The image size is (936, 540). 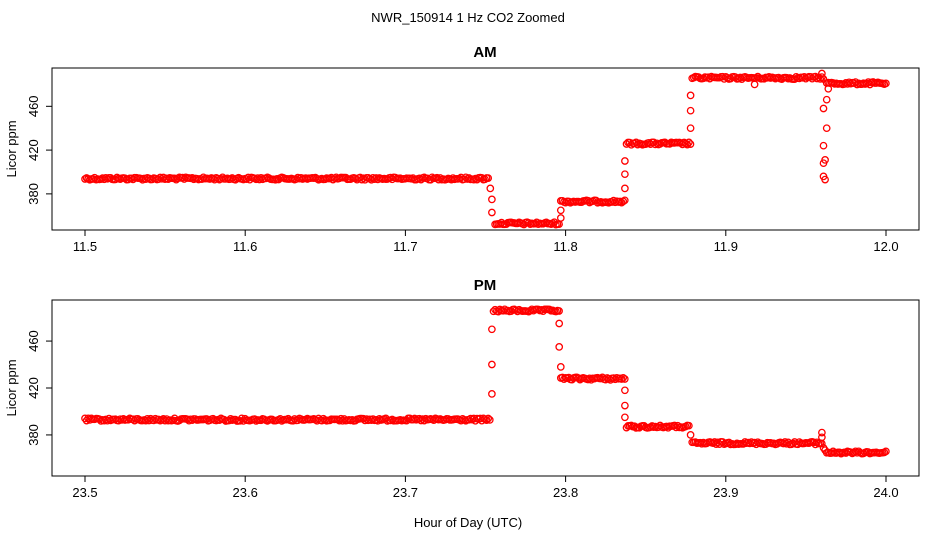 What do you see at coordinates (486, 242) in the screenshot?
I see `am-x-axis: 11.5 11.6 11.7 11.8 11.9 12.0` at bounding box center [486, 242].